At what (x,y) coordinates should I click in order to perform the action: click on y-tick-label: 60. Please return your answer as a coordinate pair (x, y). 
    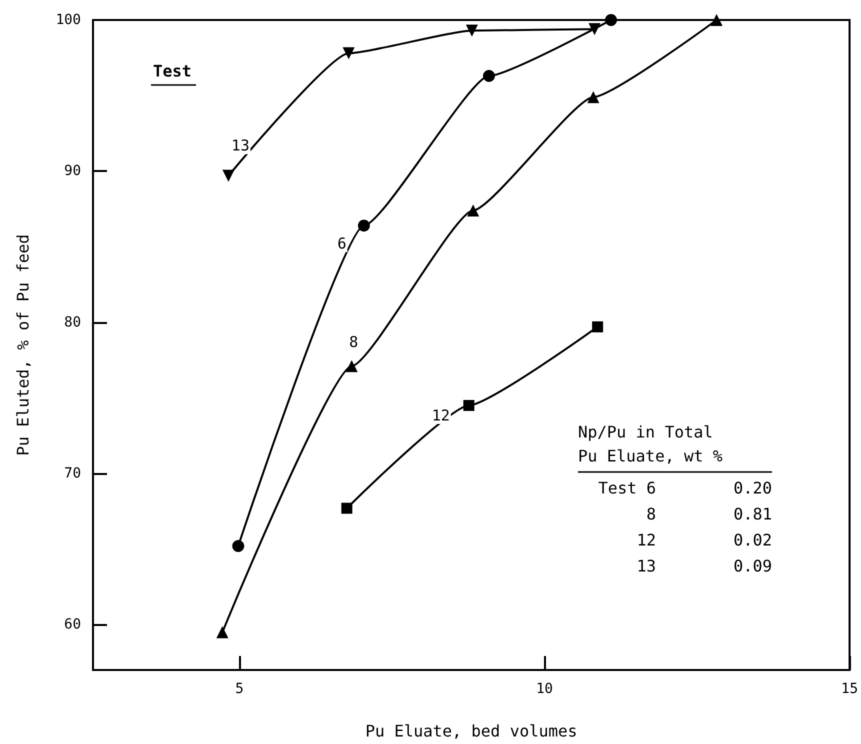
    Looking at the image, I should click on (72, 624).